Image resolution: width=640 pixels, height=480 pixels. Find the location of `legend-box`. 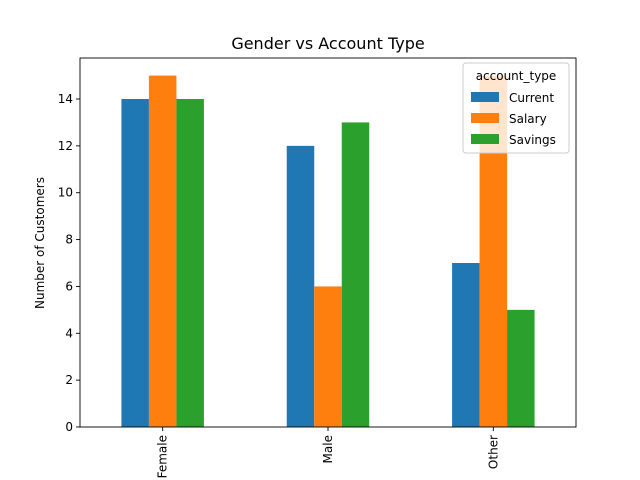

legend-box is located at coordinates (516, 108).